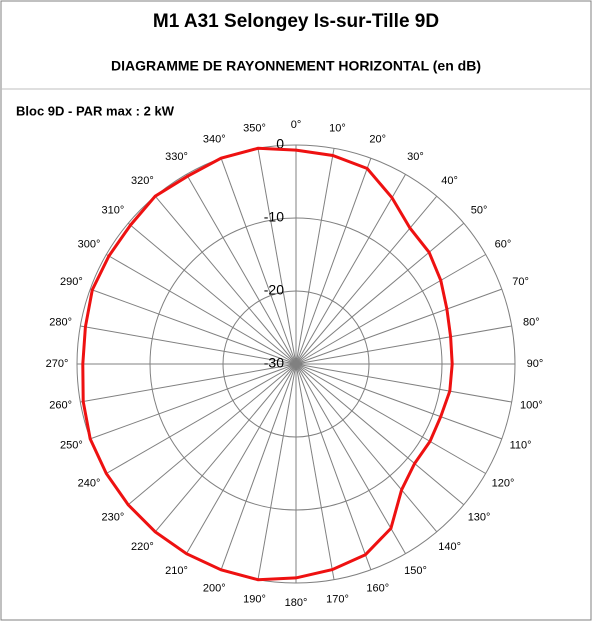 This screenshot has width=592, height=621. Describe the element at coordinates (176, 571) in the screenshot. I see `angle-label: 210°` at that location.